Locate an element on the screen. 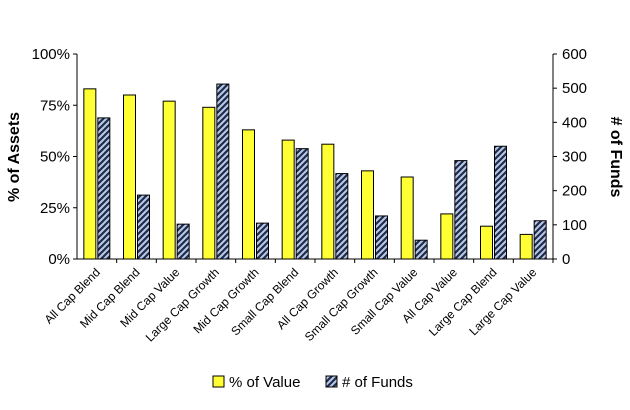 The height and width of the screenshot is (410, 630). x-tick-label: Large Cap Growth is located at coordinates (182, 304).